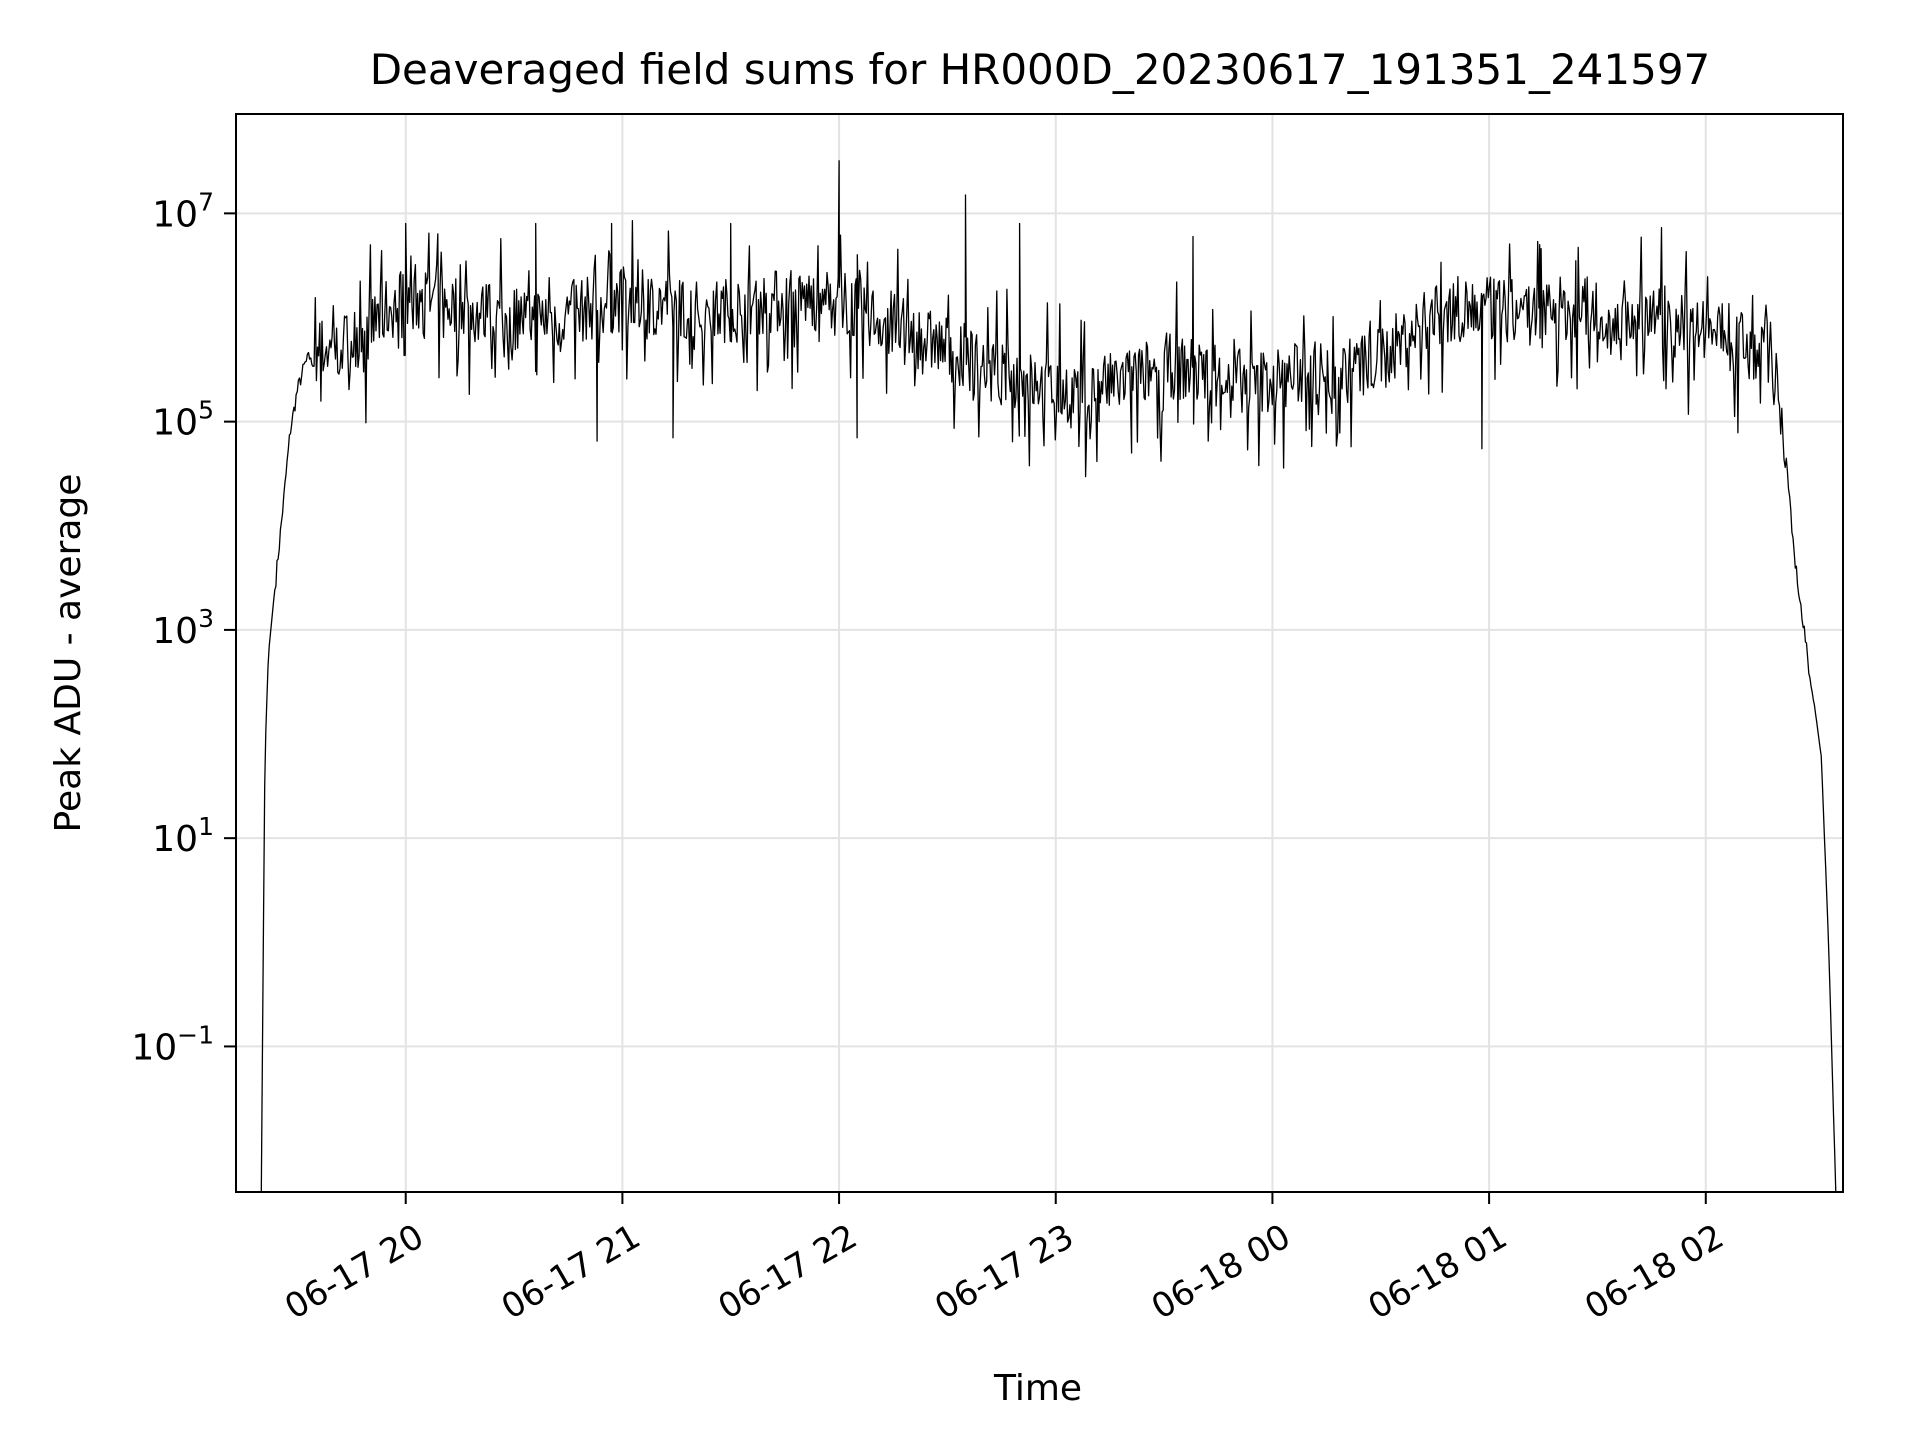 The height and width of the screenshot is (1440, 1920). I want to click on y-axis-ticks: 10⁻¹ 10¹ 10³ 10⁵ 10⁷, so click(183, 627).